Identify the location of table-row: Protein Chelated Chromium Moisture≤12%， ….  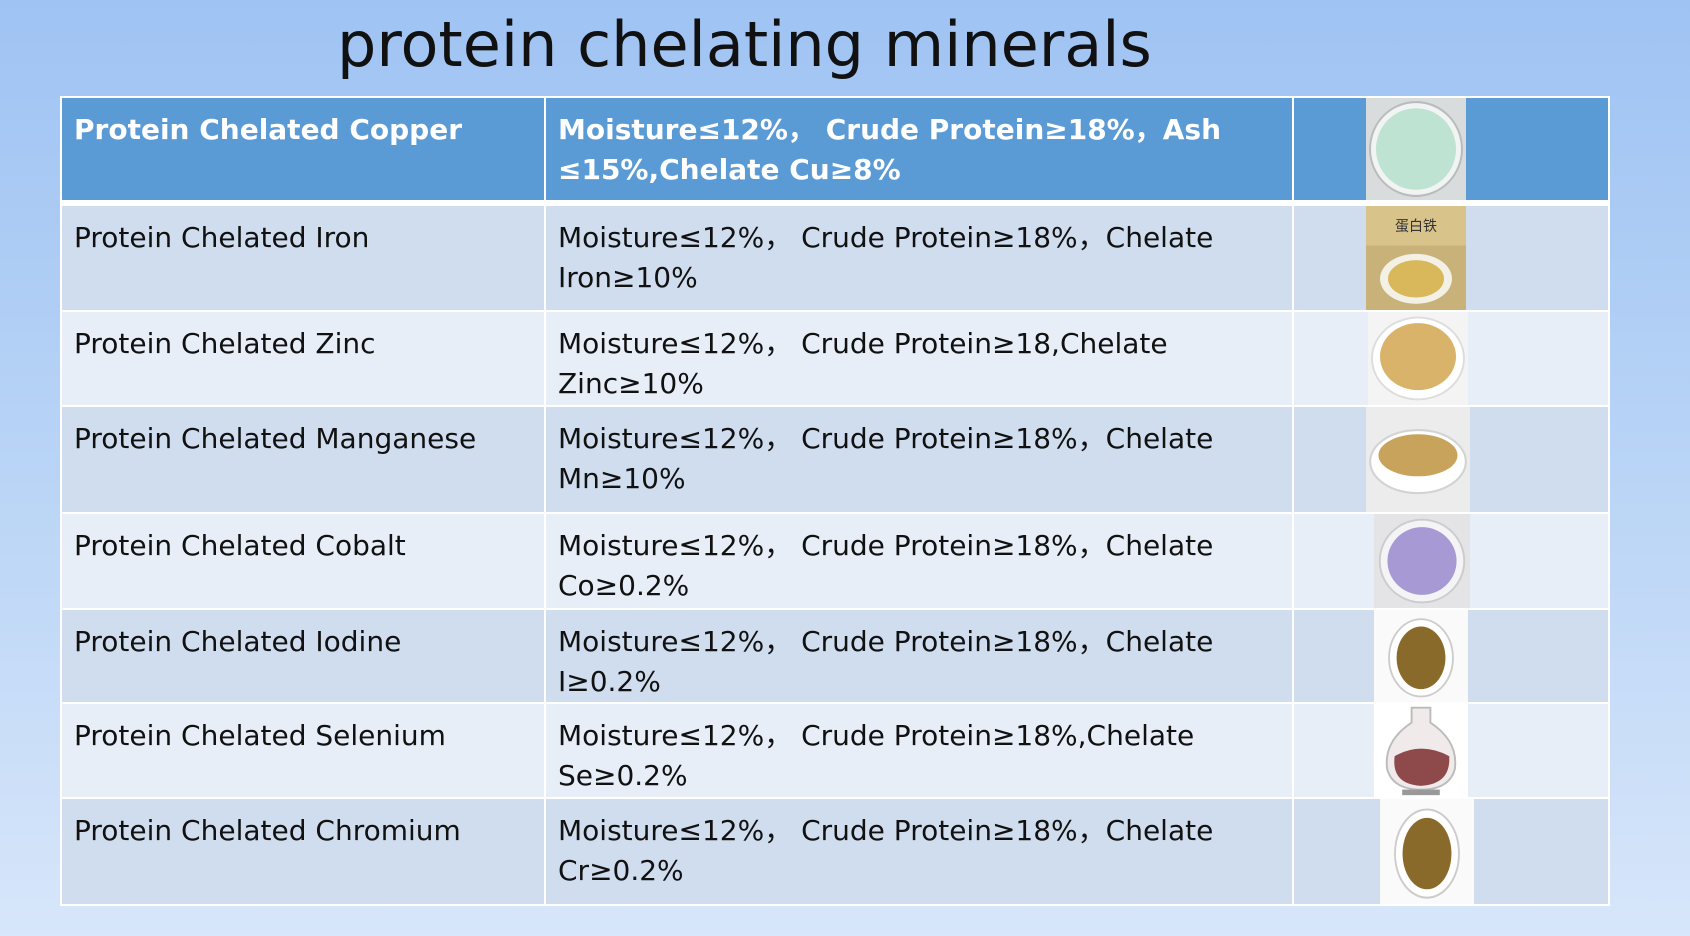
(835, 851).